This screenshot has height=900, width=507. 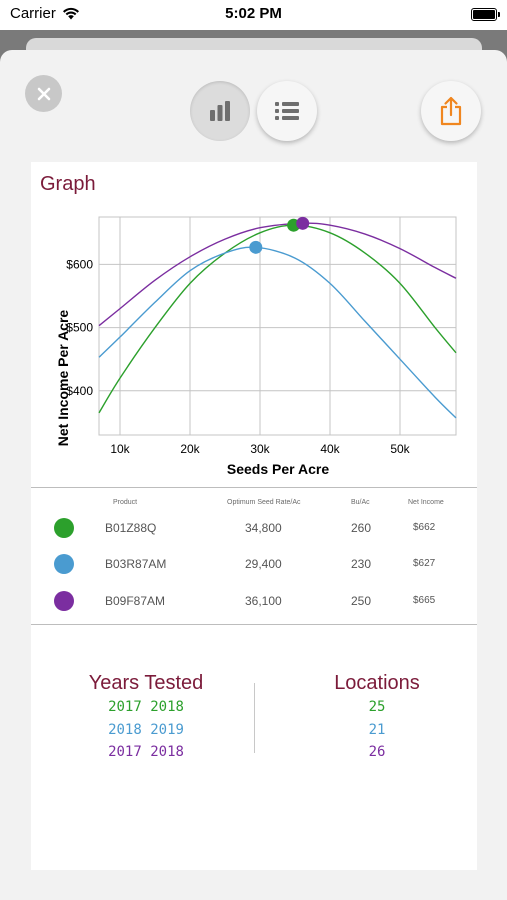 I want to click on list-icon, so click(x=287, y=111).